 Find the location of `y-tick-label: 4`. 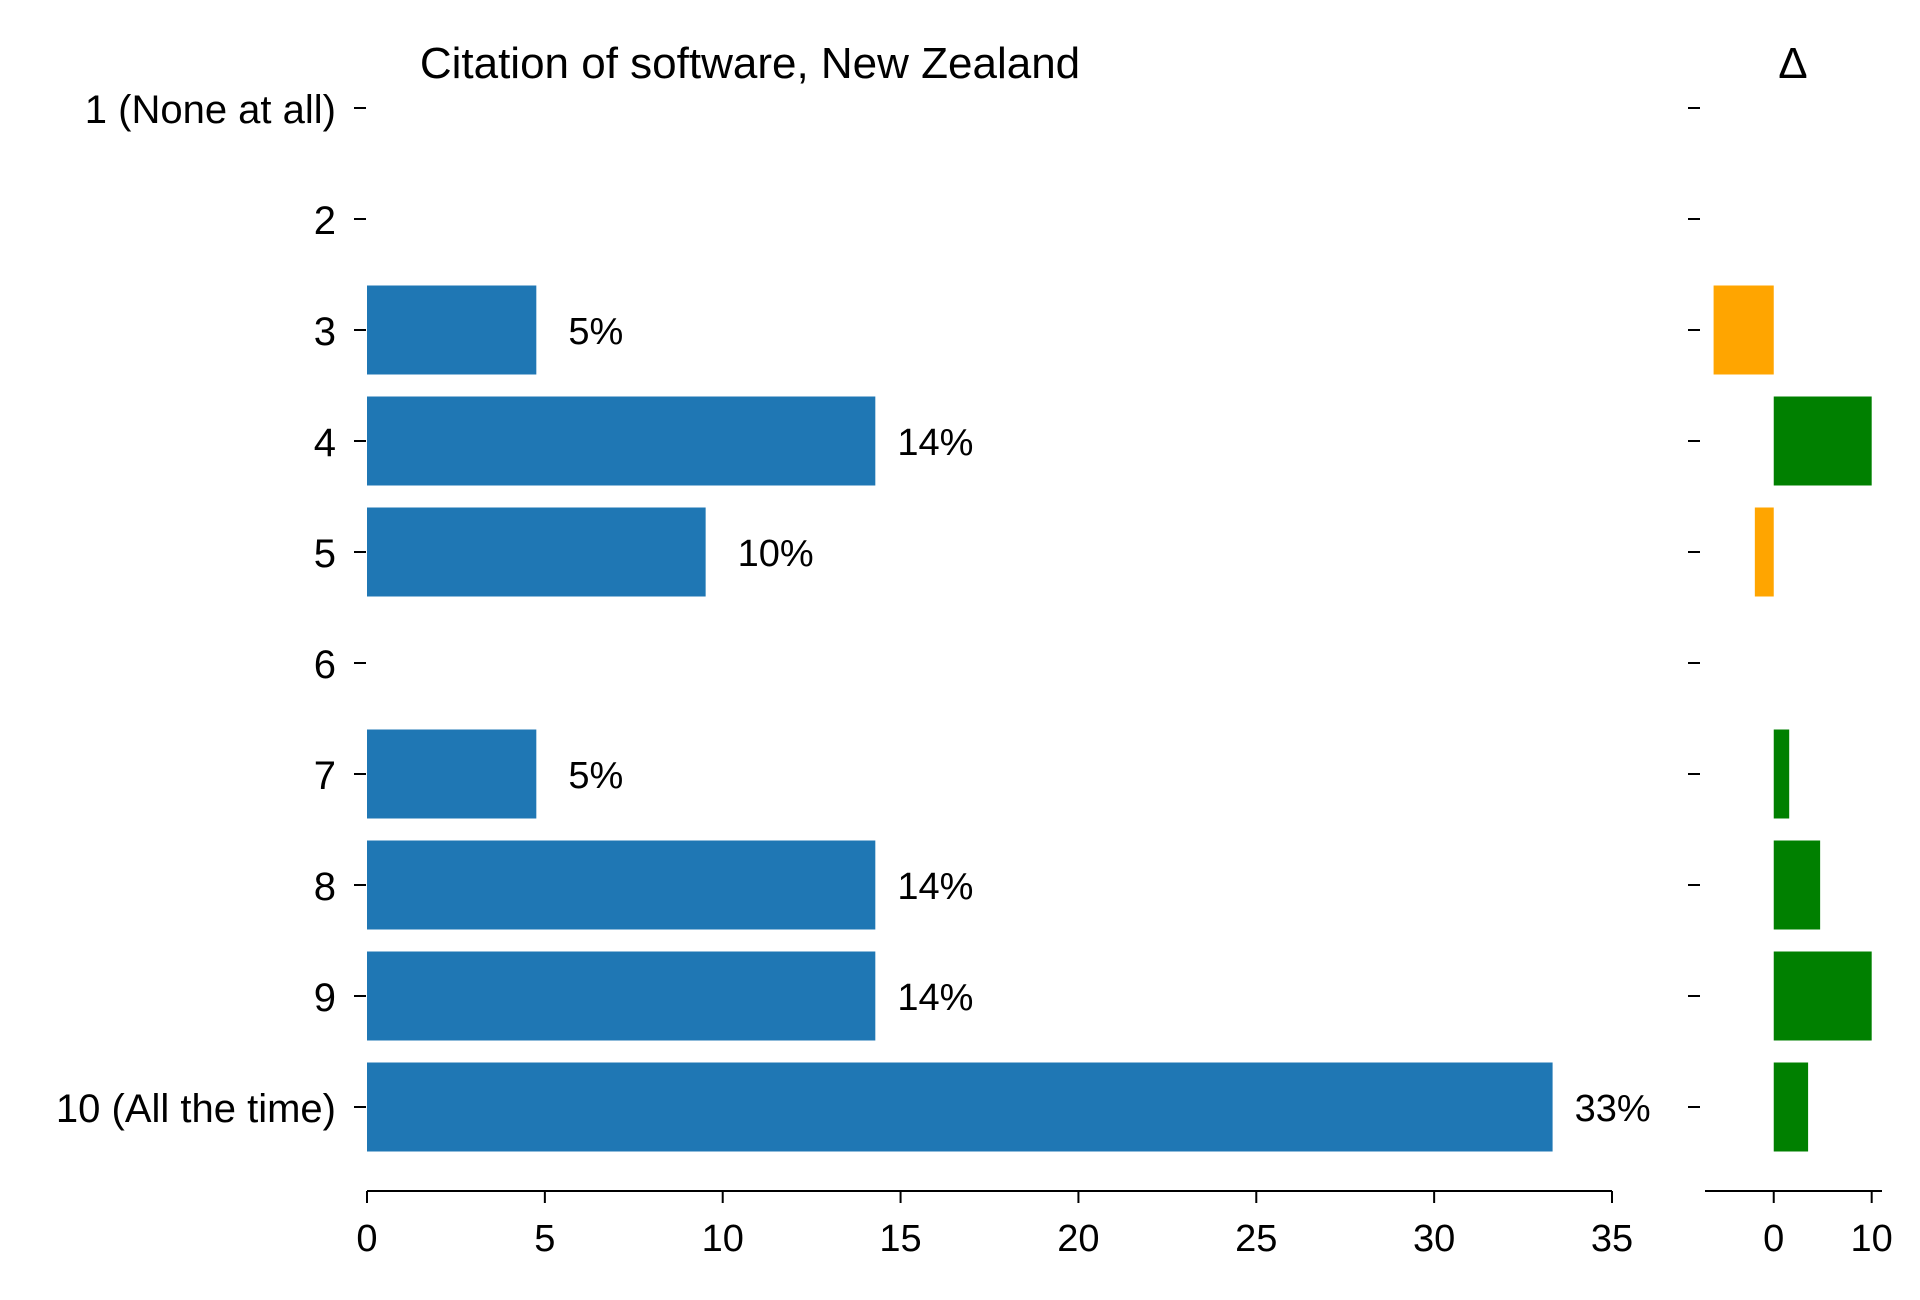

y-tick-label: 4 is located at coordinates (325, 443).